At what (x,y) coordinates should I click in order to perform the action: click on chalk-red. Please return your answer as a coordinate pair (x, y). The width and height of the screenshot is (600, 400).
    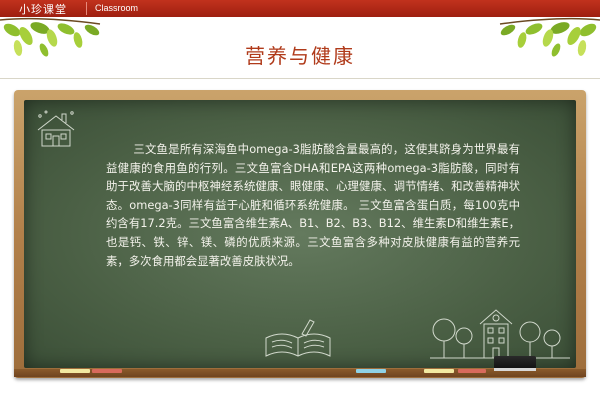
    Looking at the image, I should click on (107, 371).